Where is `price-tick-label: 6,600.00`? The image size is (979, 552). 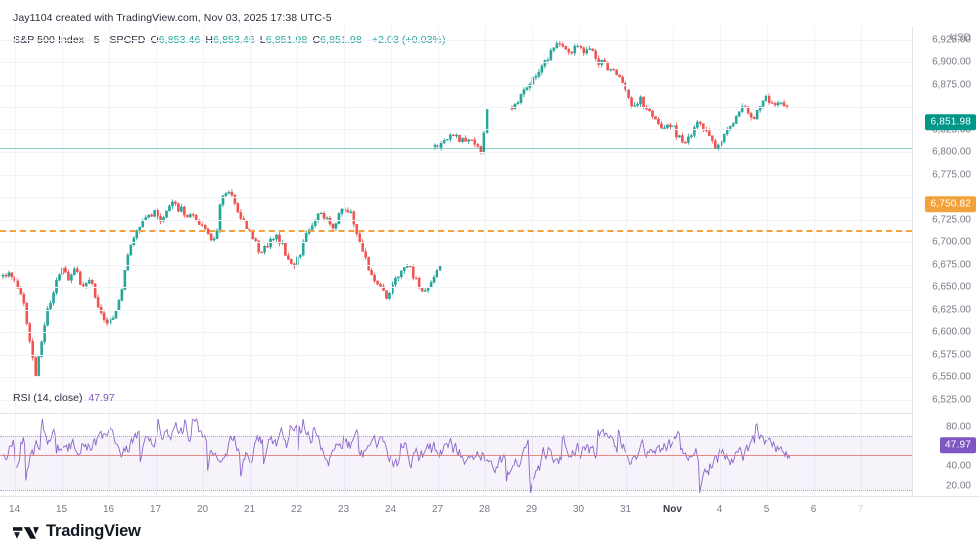
price-tick-label: 6,600.00 is located at coordinates (951, 332).